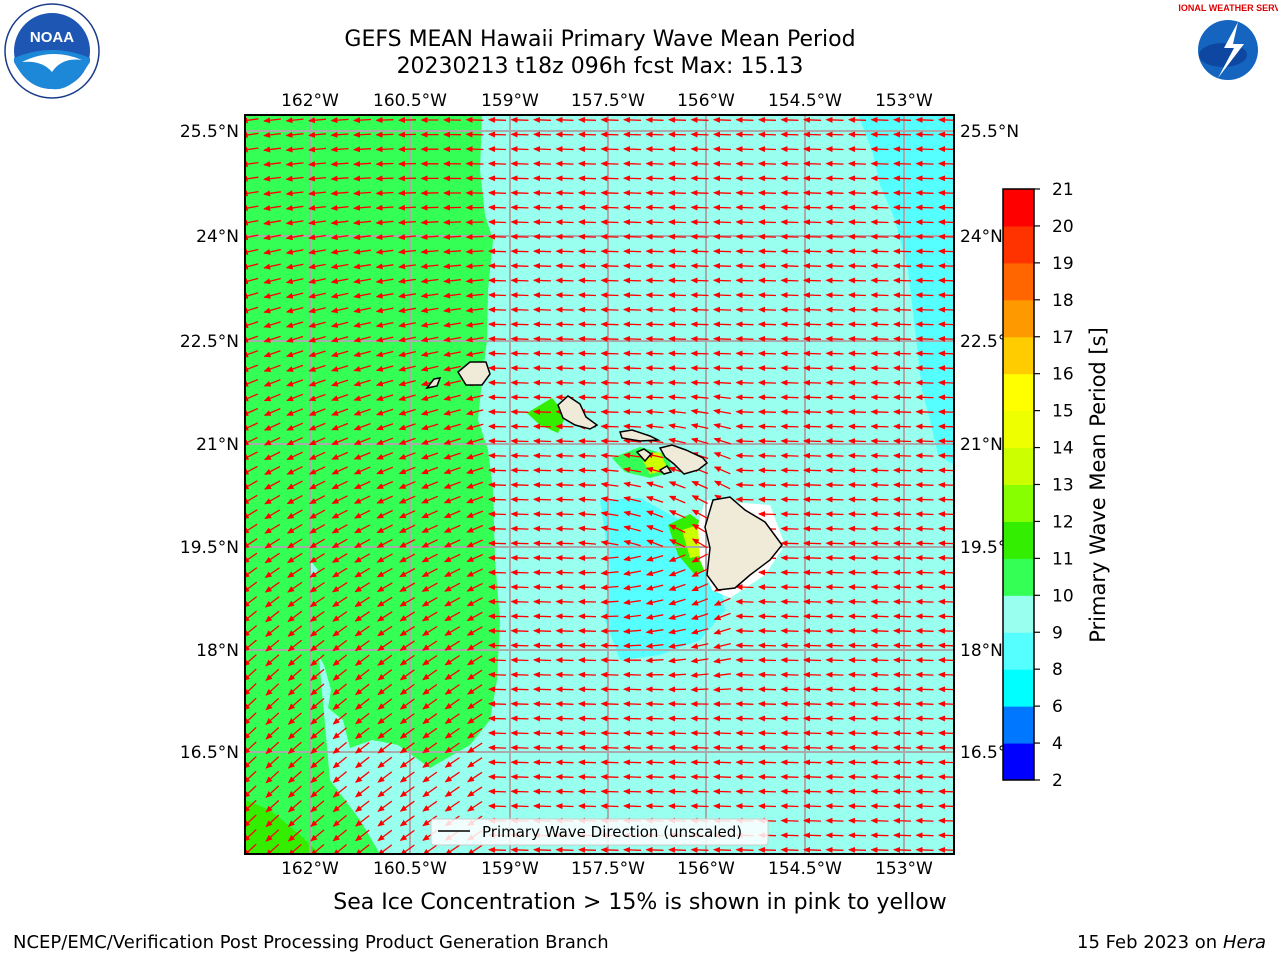 The image size is (1280, 960). What do you see at coordinates (683, 459) in the screenshot?
I see `island-maui` at bounding box center [683, 459].